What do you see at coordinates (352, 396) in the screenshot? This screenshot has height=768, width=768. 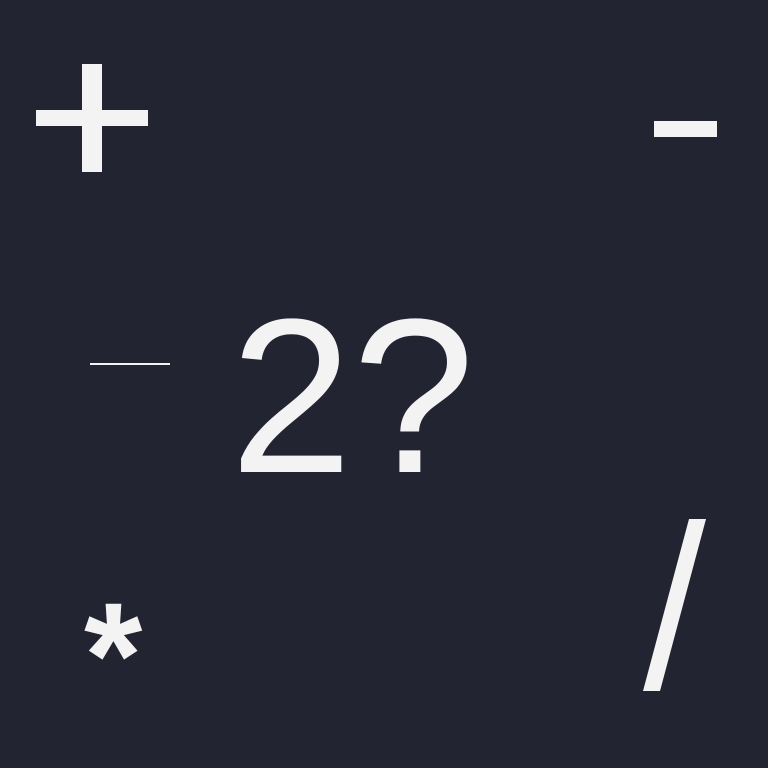 I see `center-question-text: 2?` at bounding box center [352, 396].